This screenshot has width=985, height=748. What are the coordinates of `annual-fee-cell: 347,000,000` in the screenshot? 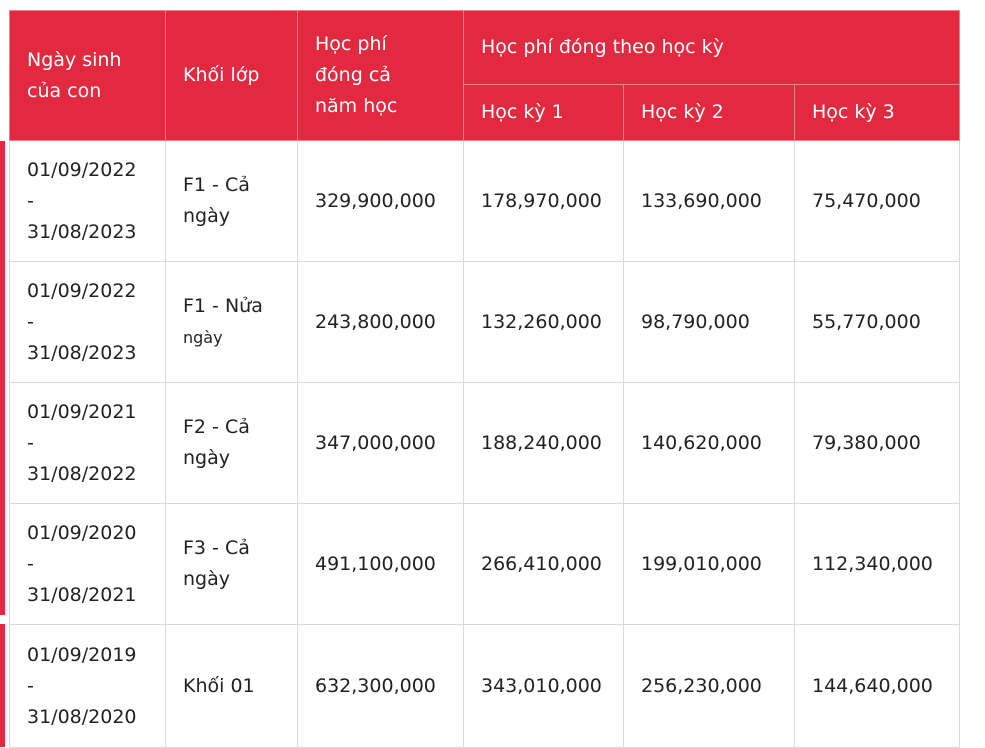 It's located at (380, 443).